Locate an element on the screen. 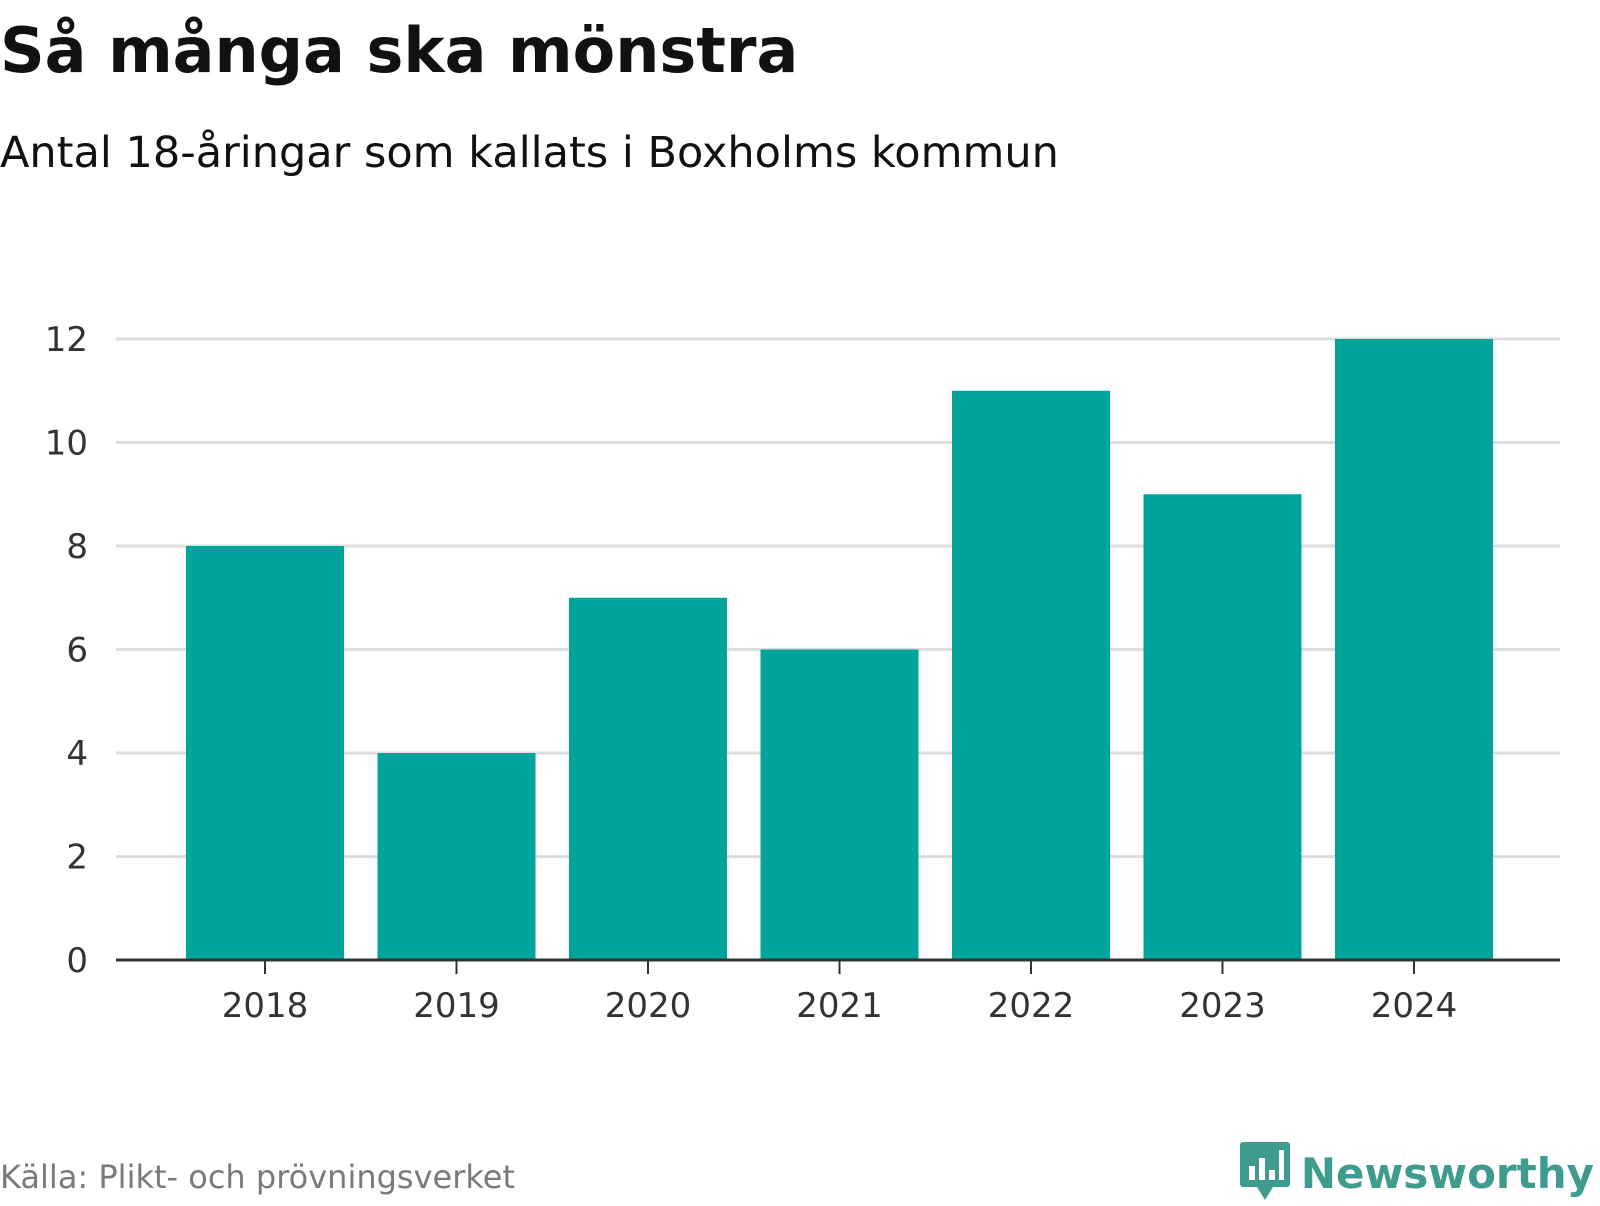  bar-2023 is located at coordinates (1222, 727).